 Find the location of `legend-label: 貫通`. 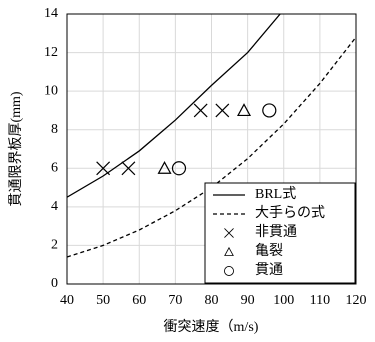

legend-label: 貫通 is located at coordinates (269, 270).